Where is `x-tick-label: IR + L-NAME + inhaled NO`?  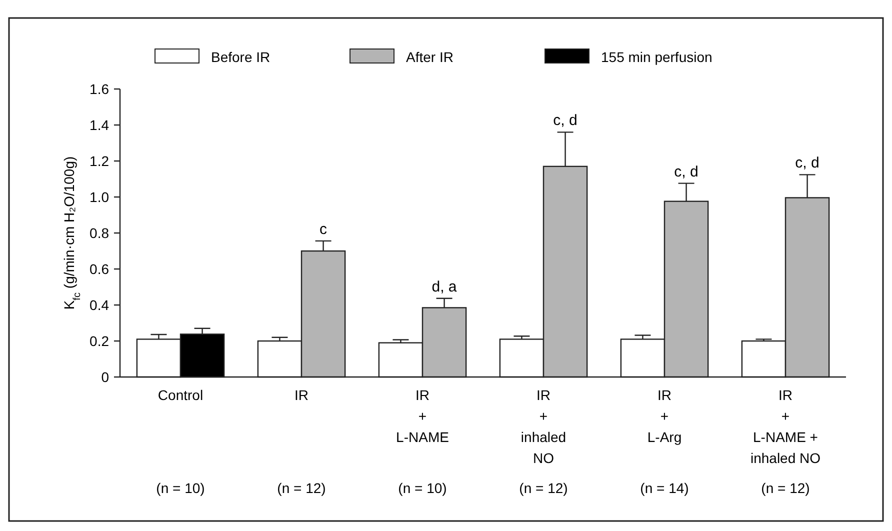
x-tick-label: IR + L-NAME + inhaled NO is located at coordinates (785, 426).